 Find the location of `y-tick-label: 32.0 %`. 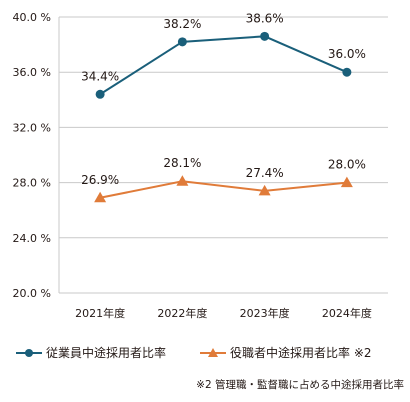

y-tick-label: 32.0 % is located at coordinates (32, 127).